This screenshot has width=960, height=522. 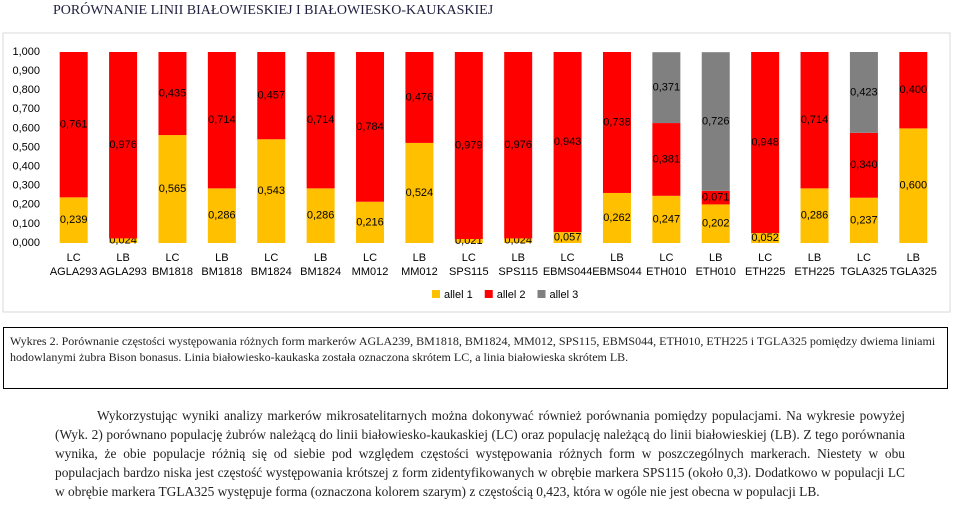 I want to click on y-tick-label: 0,100, so click(x=26, y=224).